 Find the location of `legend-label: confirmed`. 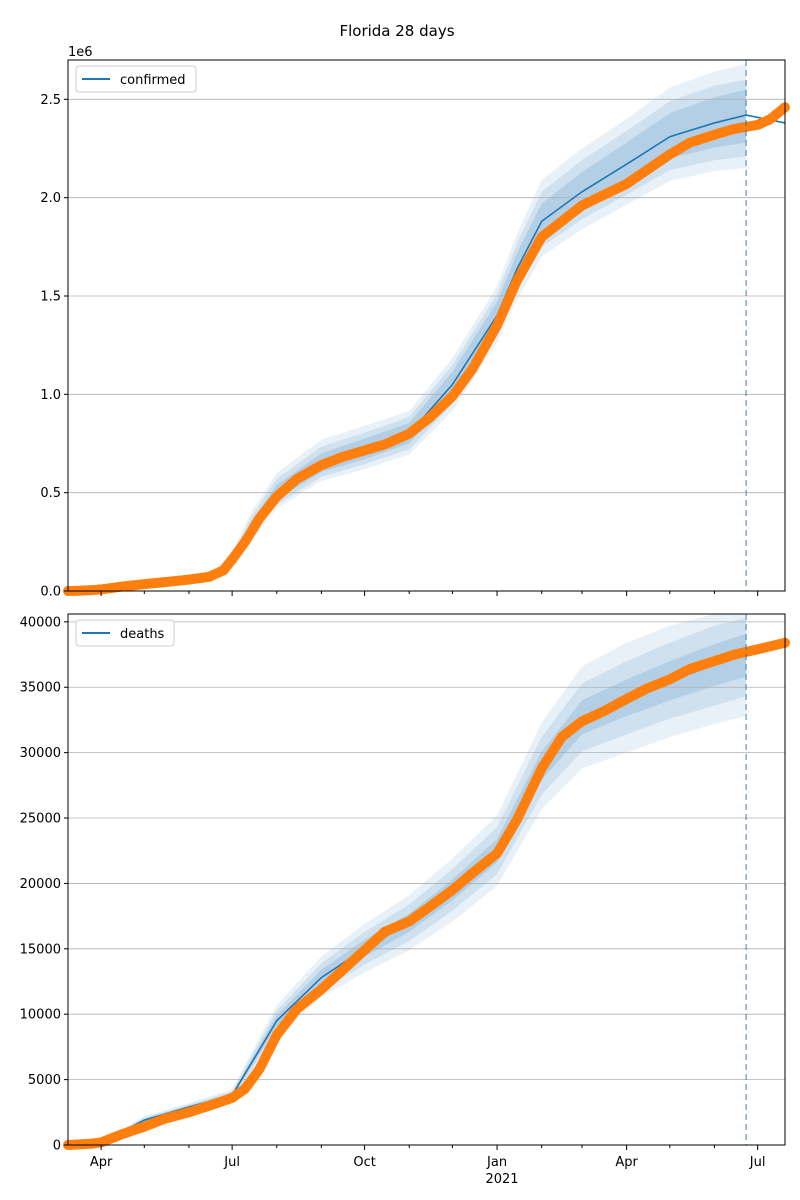

legend-label: confirmed is located at coordinates (153, 80).